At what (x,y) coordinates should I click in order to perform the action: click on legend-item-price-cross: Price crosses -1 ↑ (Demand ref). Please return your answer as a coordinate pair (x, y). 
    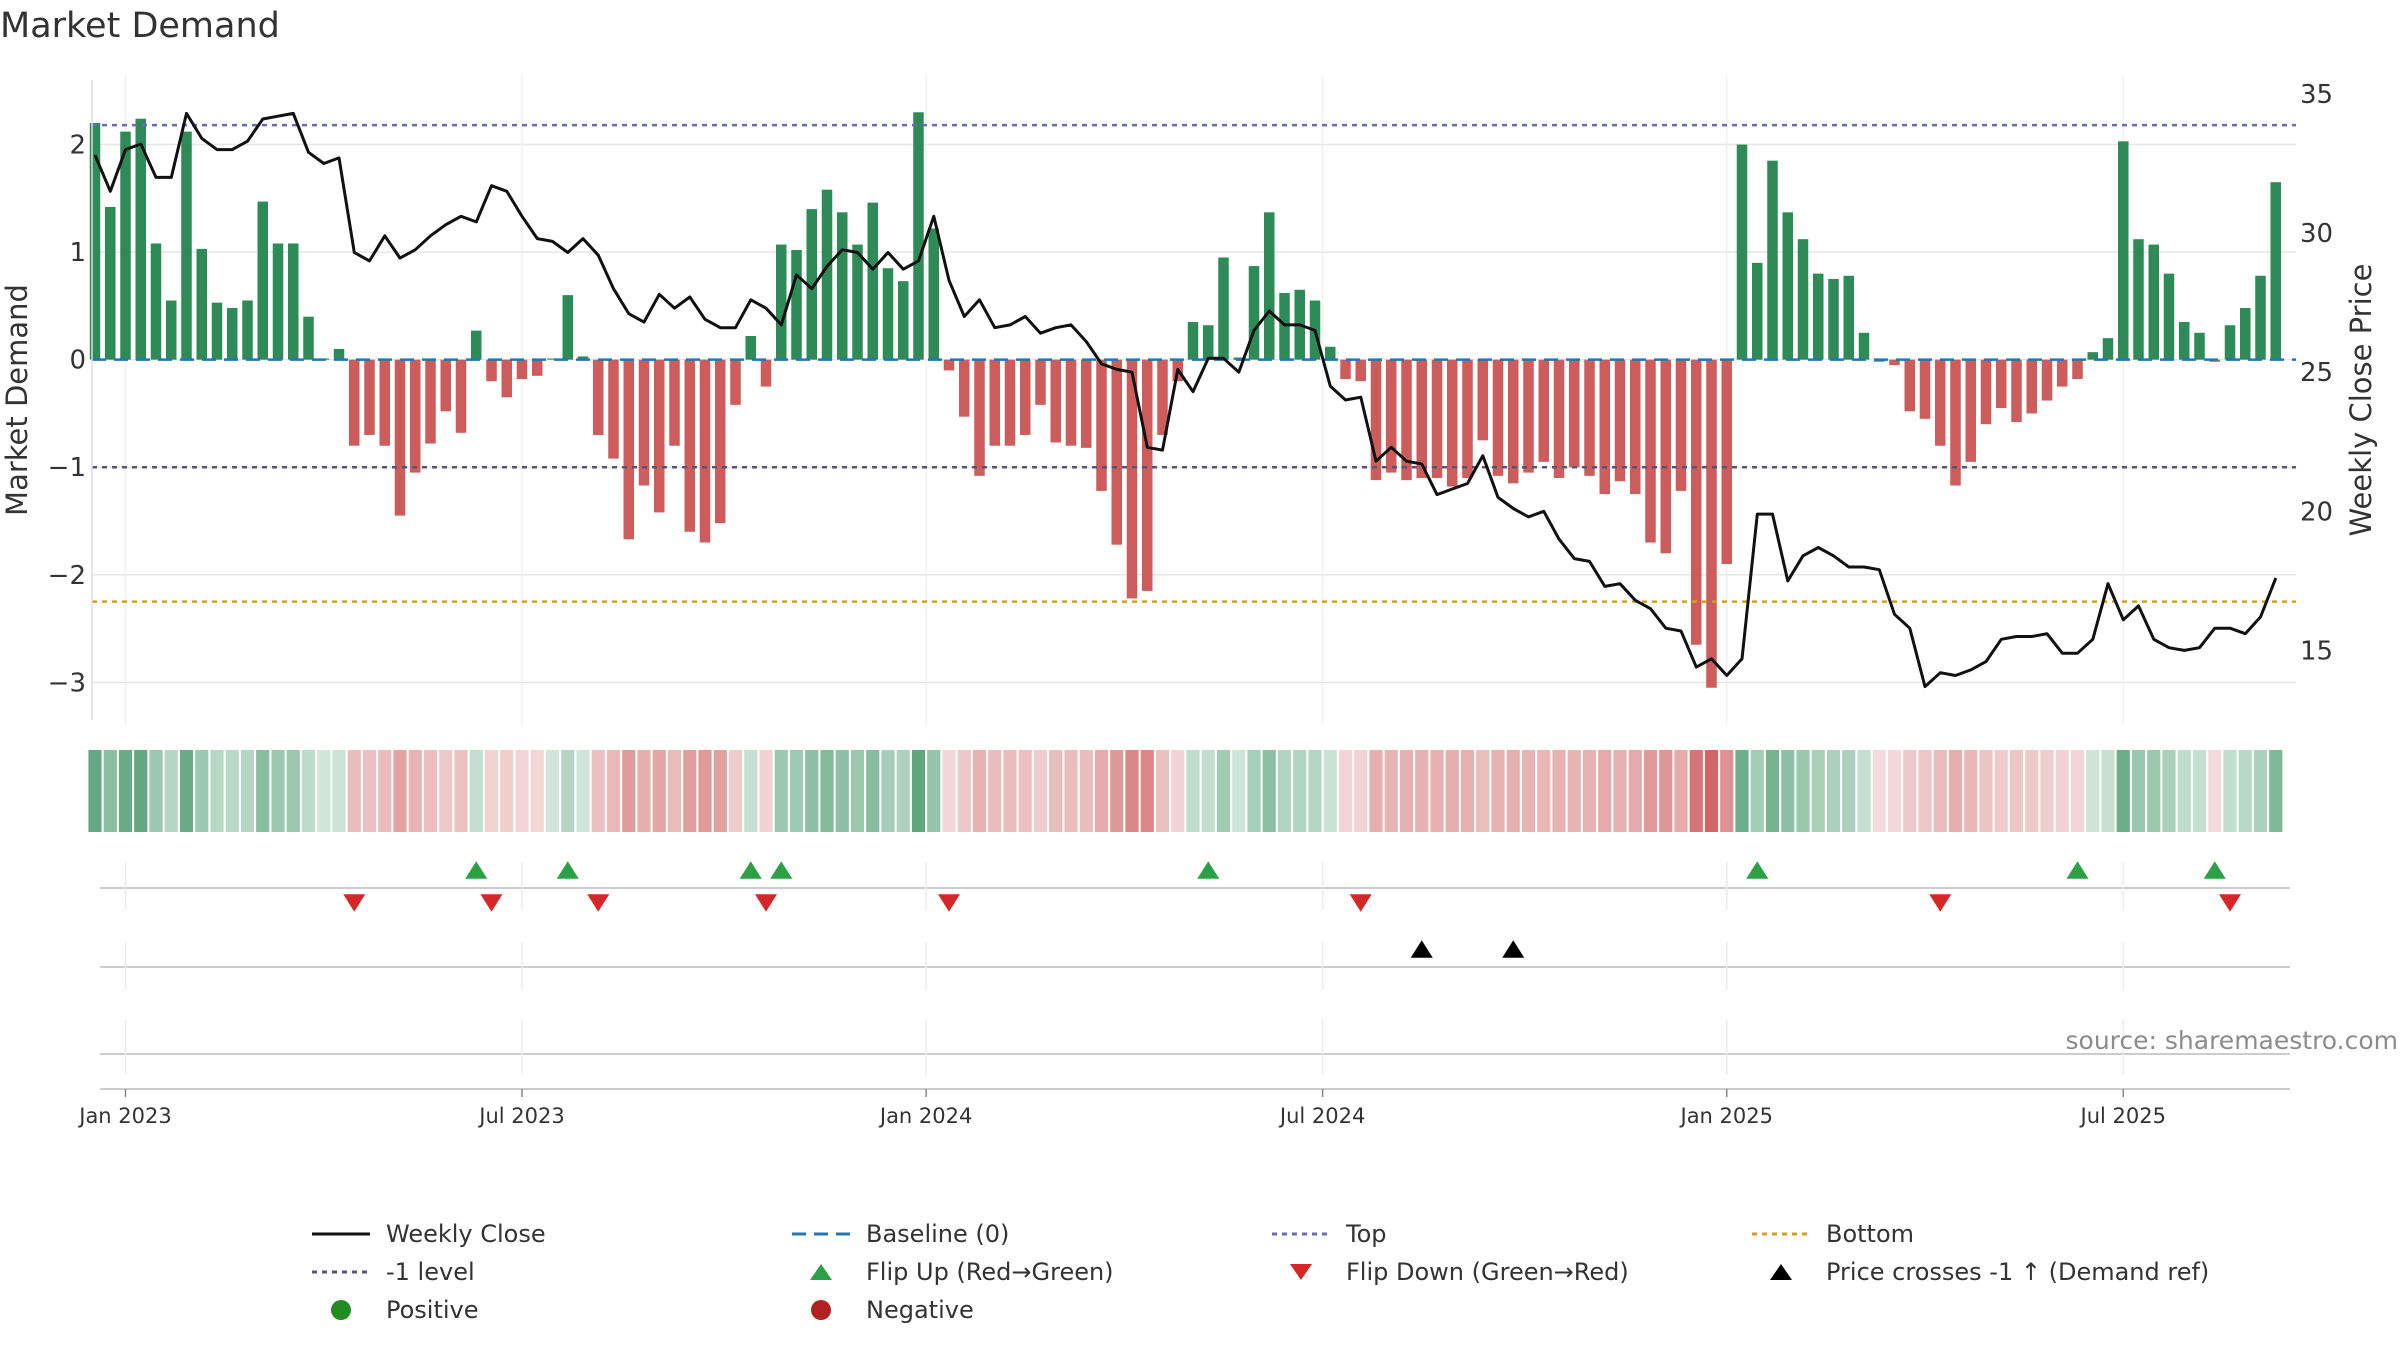
    Looking at the image, I should click on (1979, 1272).